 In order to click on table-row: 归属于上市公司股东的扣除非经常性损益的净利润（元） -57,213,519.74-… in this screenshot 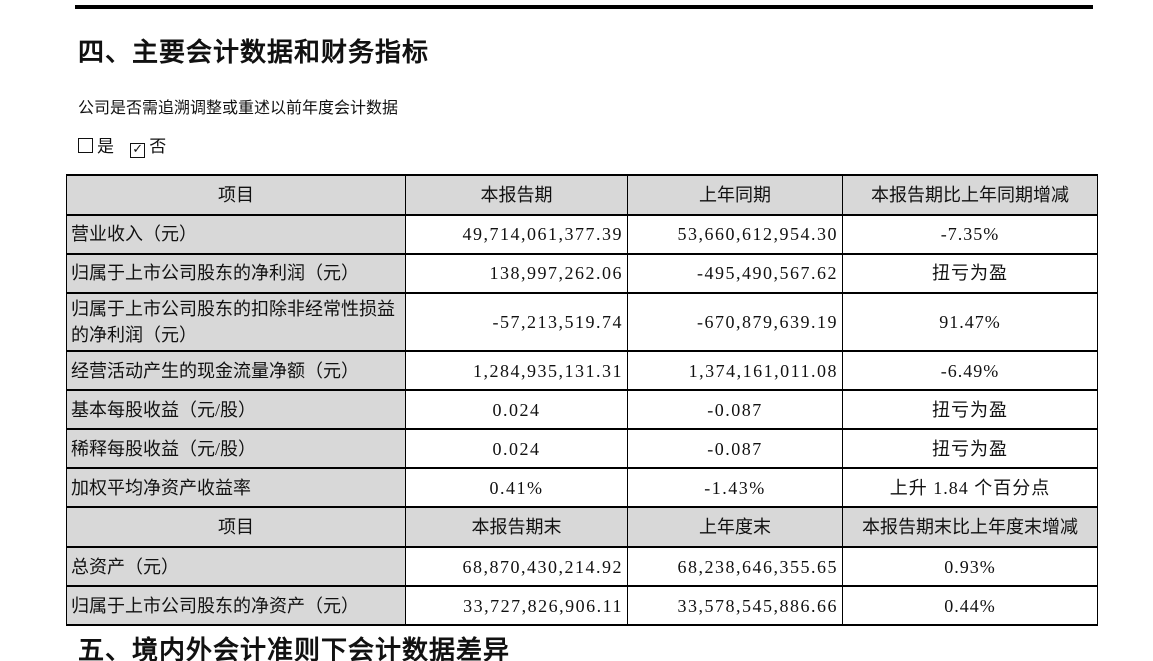, I will do `click(582, 322)`.